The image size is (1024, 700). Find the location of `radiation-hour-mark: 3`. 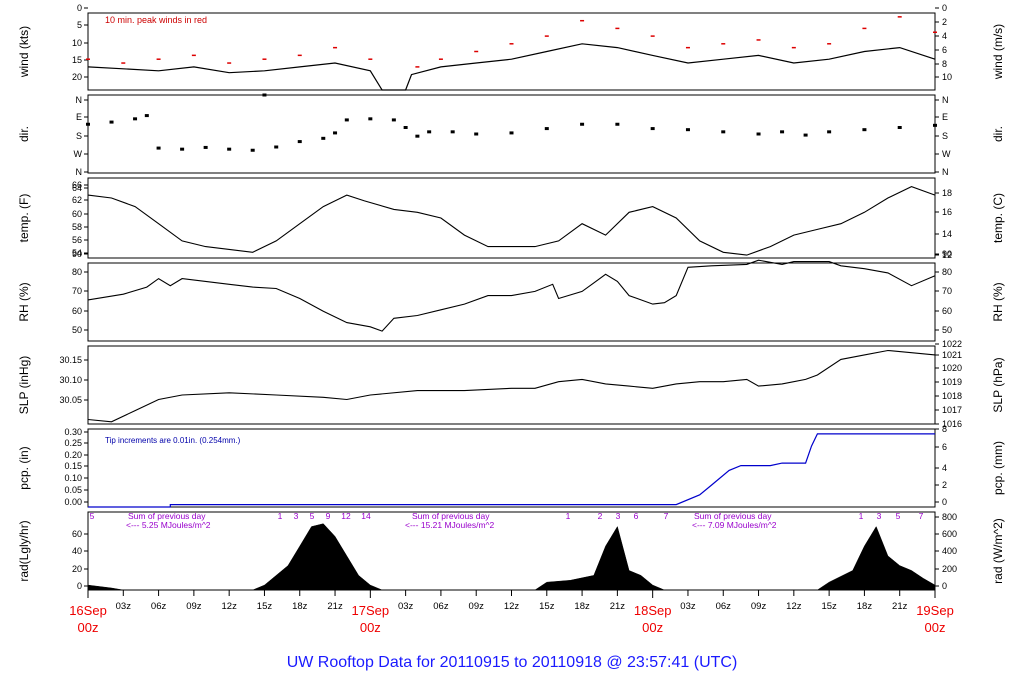

radiation-hour-mark: 3 is located at coordinates (618, 516).